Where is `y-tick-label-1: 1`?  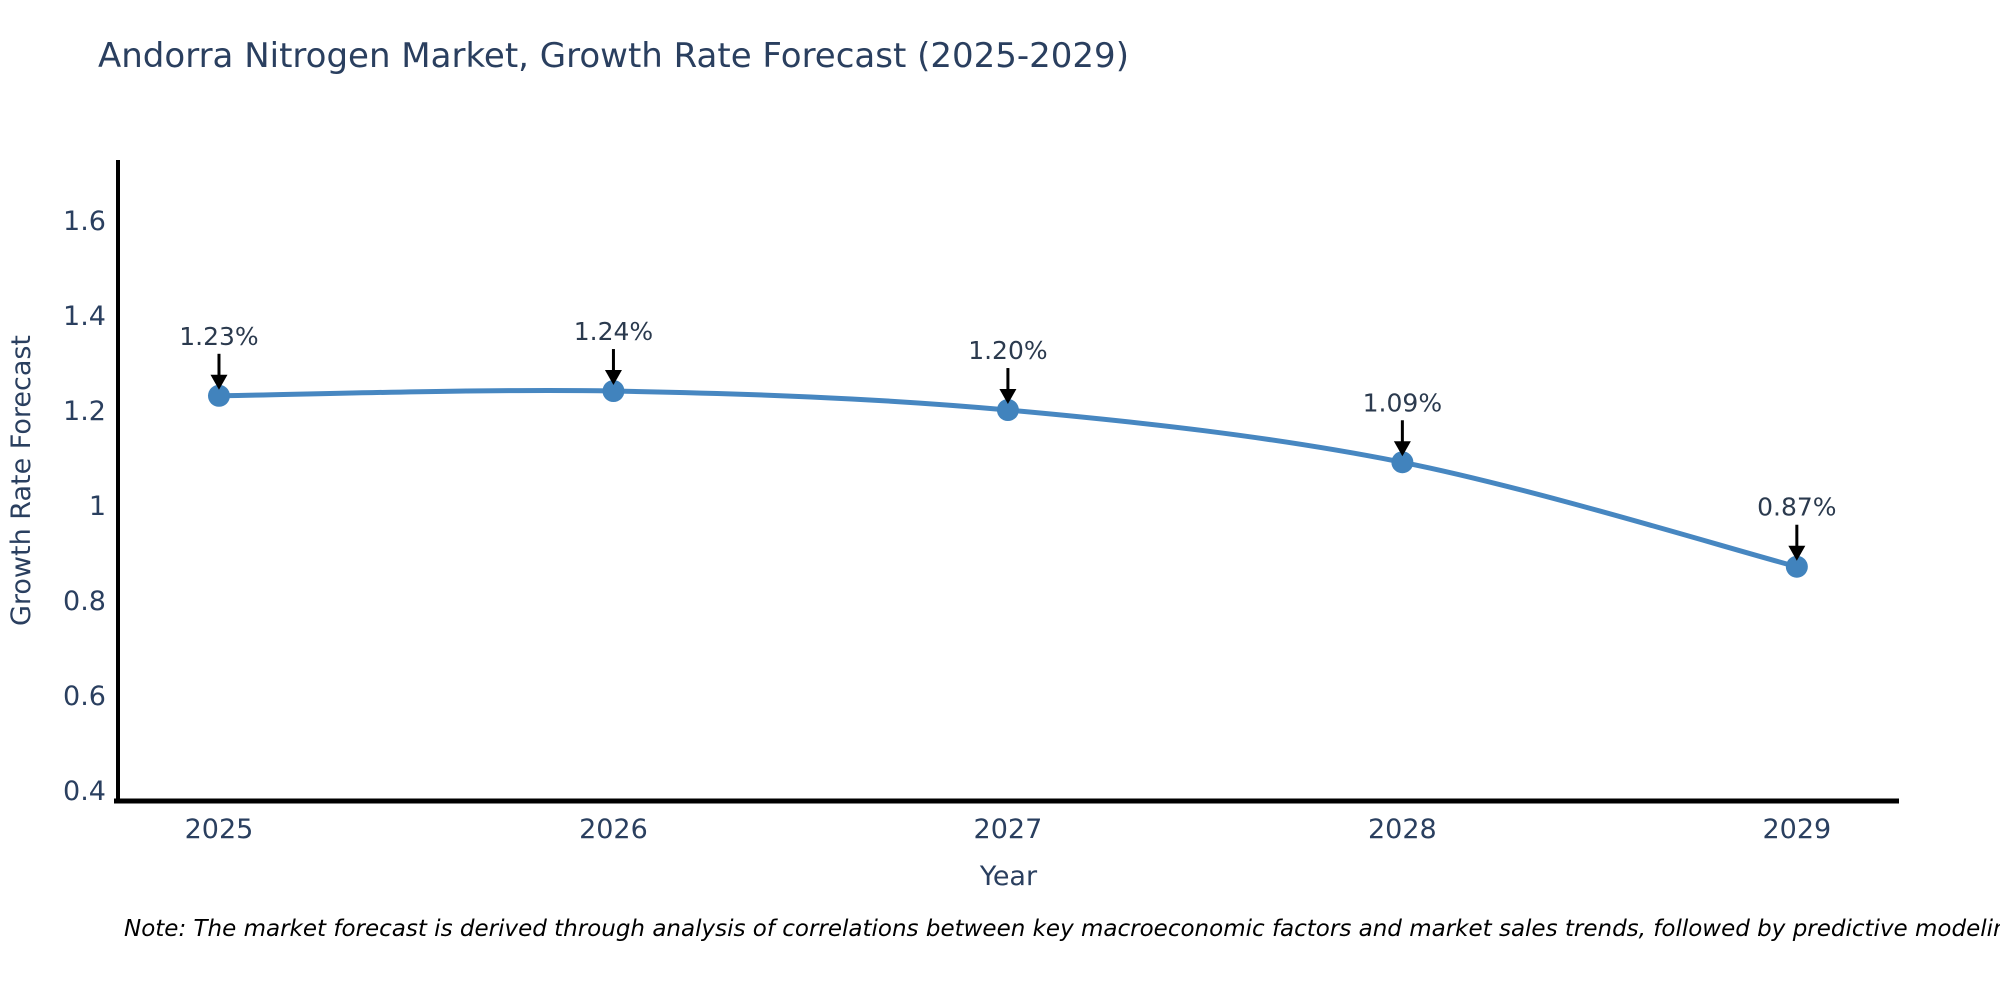 y-tick-label-1: 1 is located at coordinates (97, 506).